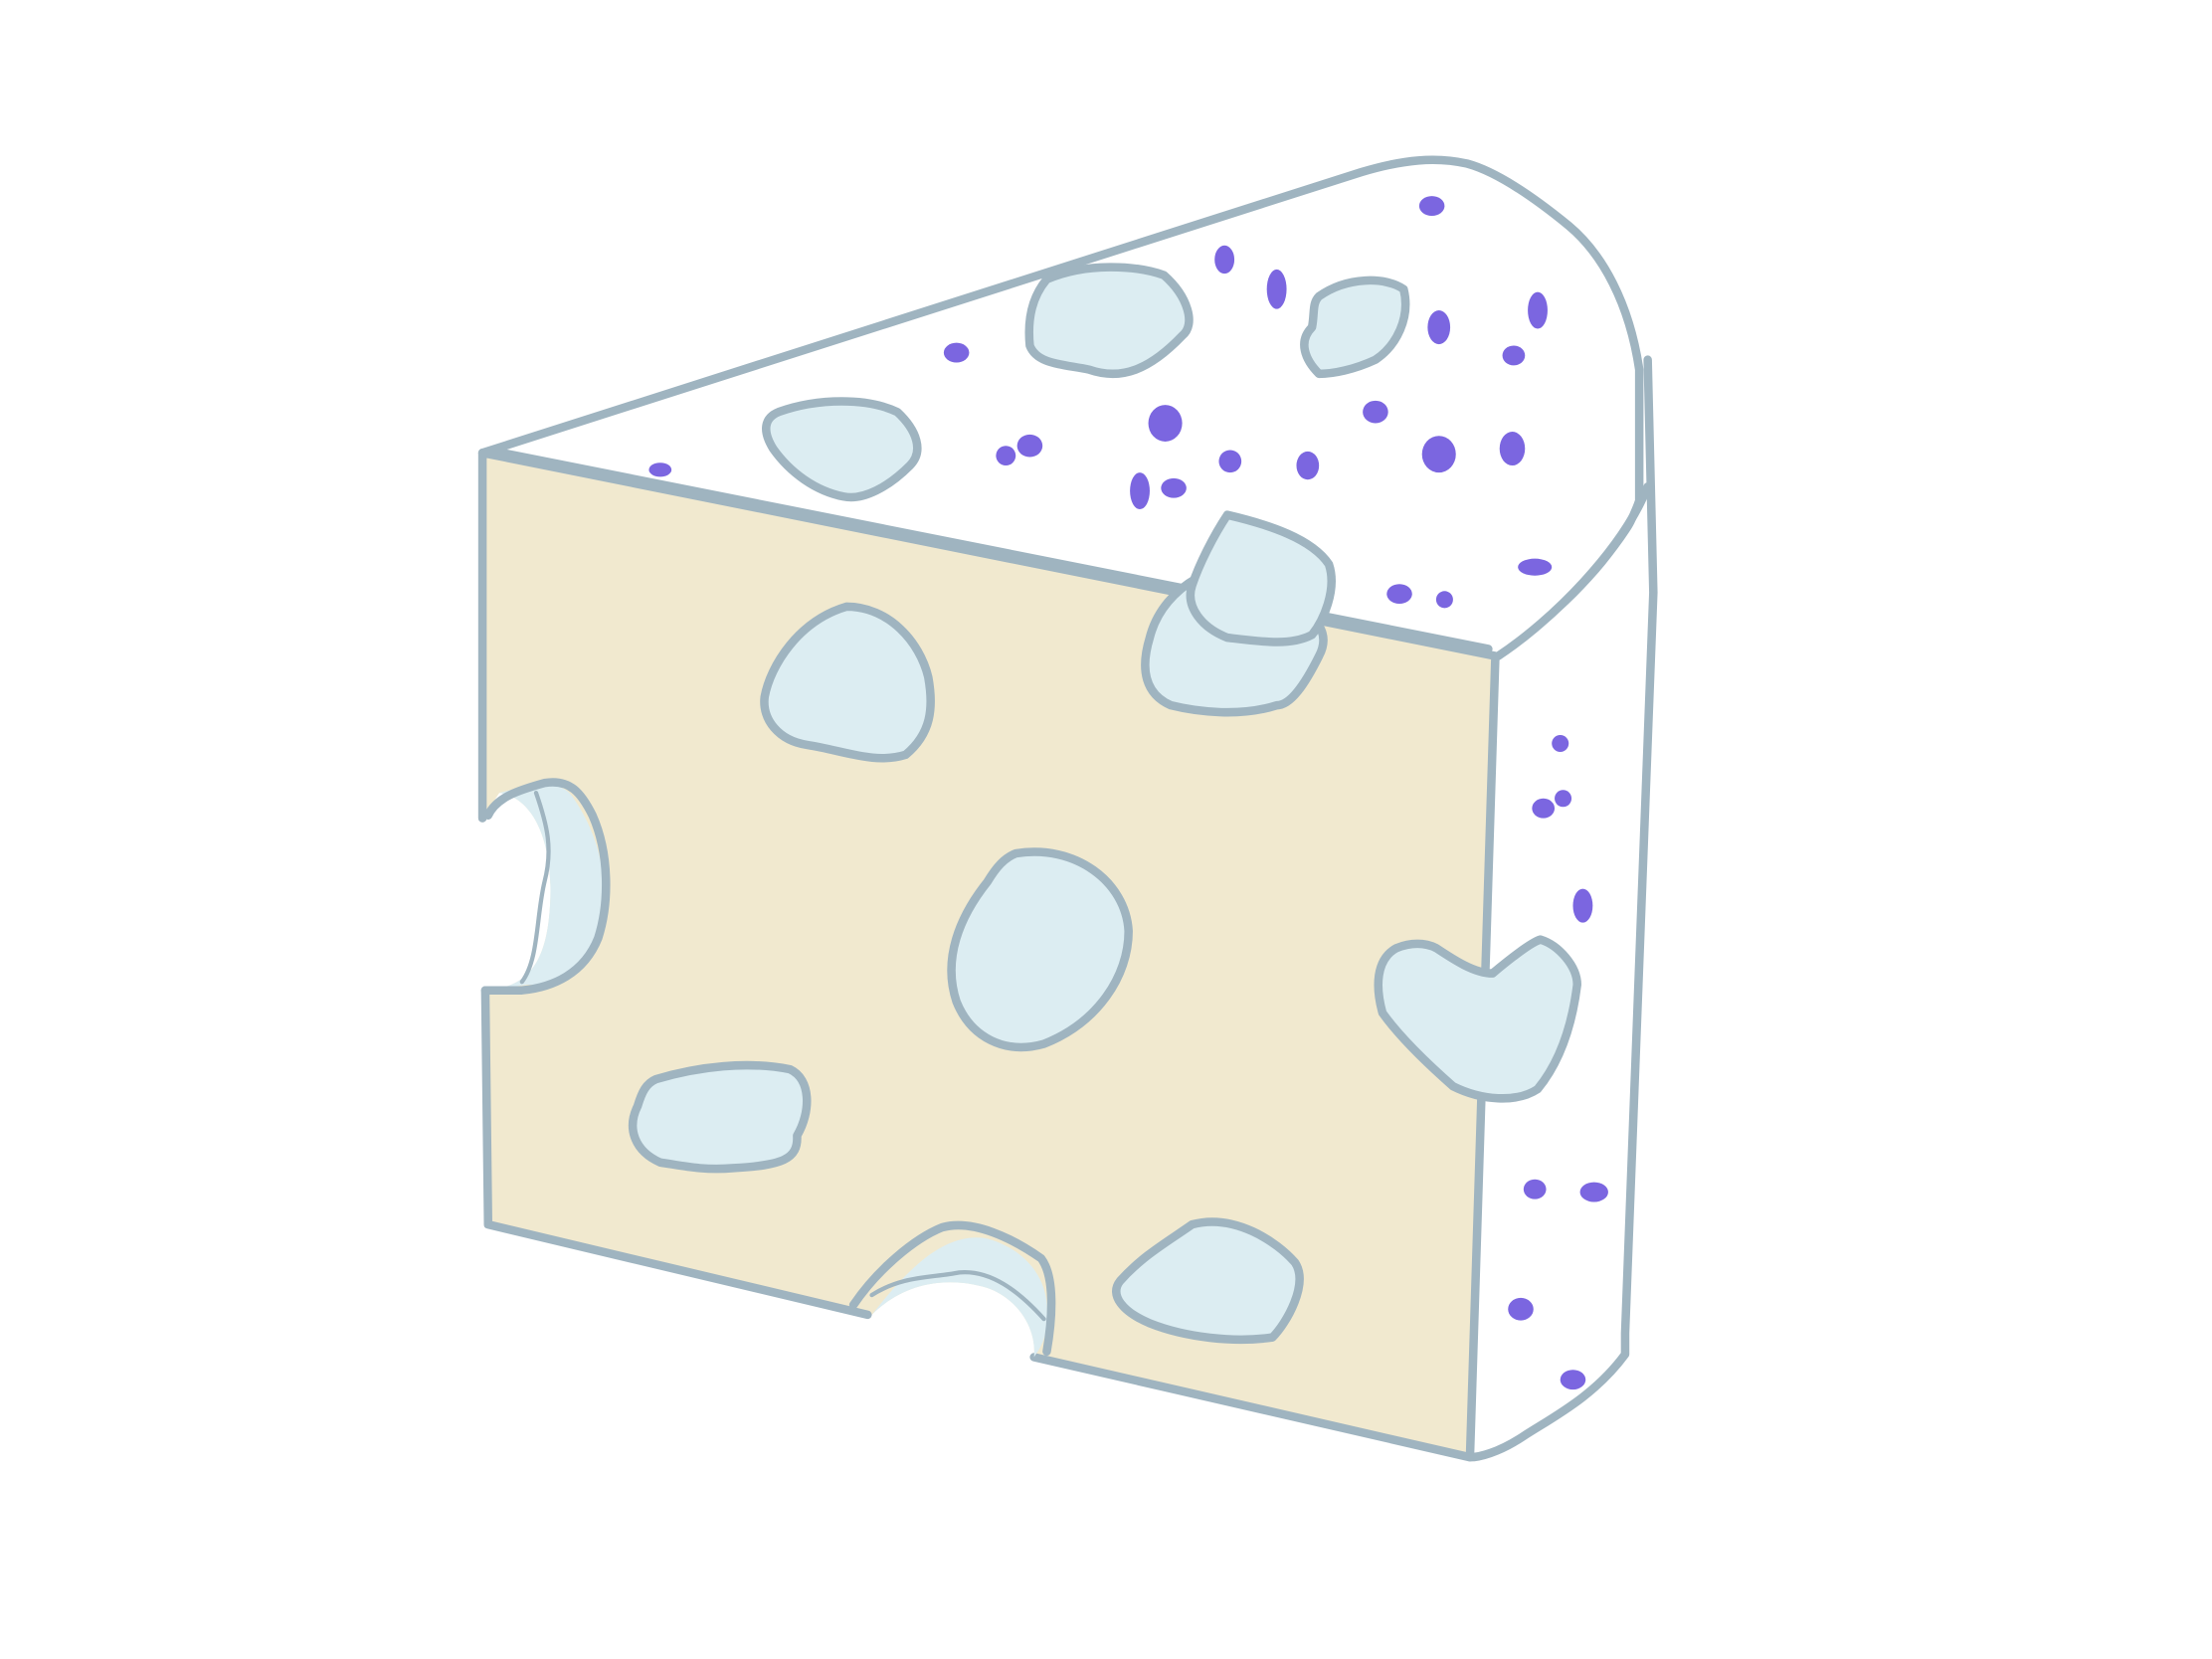 Image resolution: width=2212 pixels, height=1659 pixels. I want to click on bottom-bite-outline, so click(952, 1288).